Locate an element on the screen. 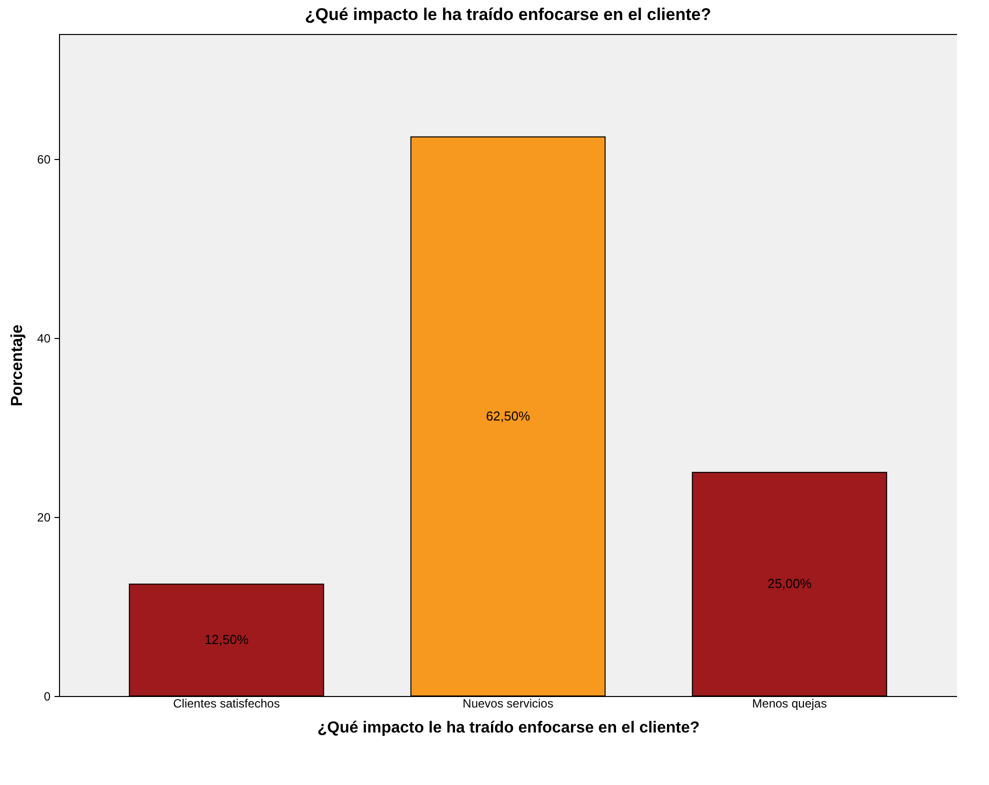 This screenshot has height=785, width=989. x-axis-title: ¿Qué impacto le ha traído enfocarse en el cliente? is located at coordinates (508, 728).